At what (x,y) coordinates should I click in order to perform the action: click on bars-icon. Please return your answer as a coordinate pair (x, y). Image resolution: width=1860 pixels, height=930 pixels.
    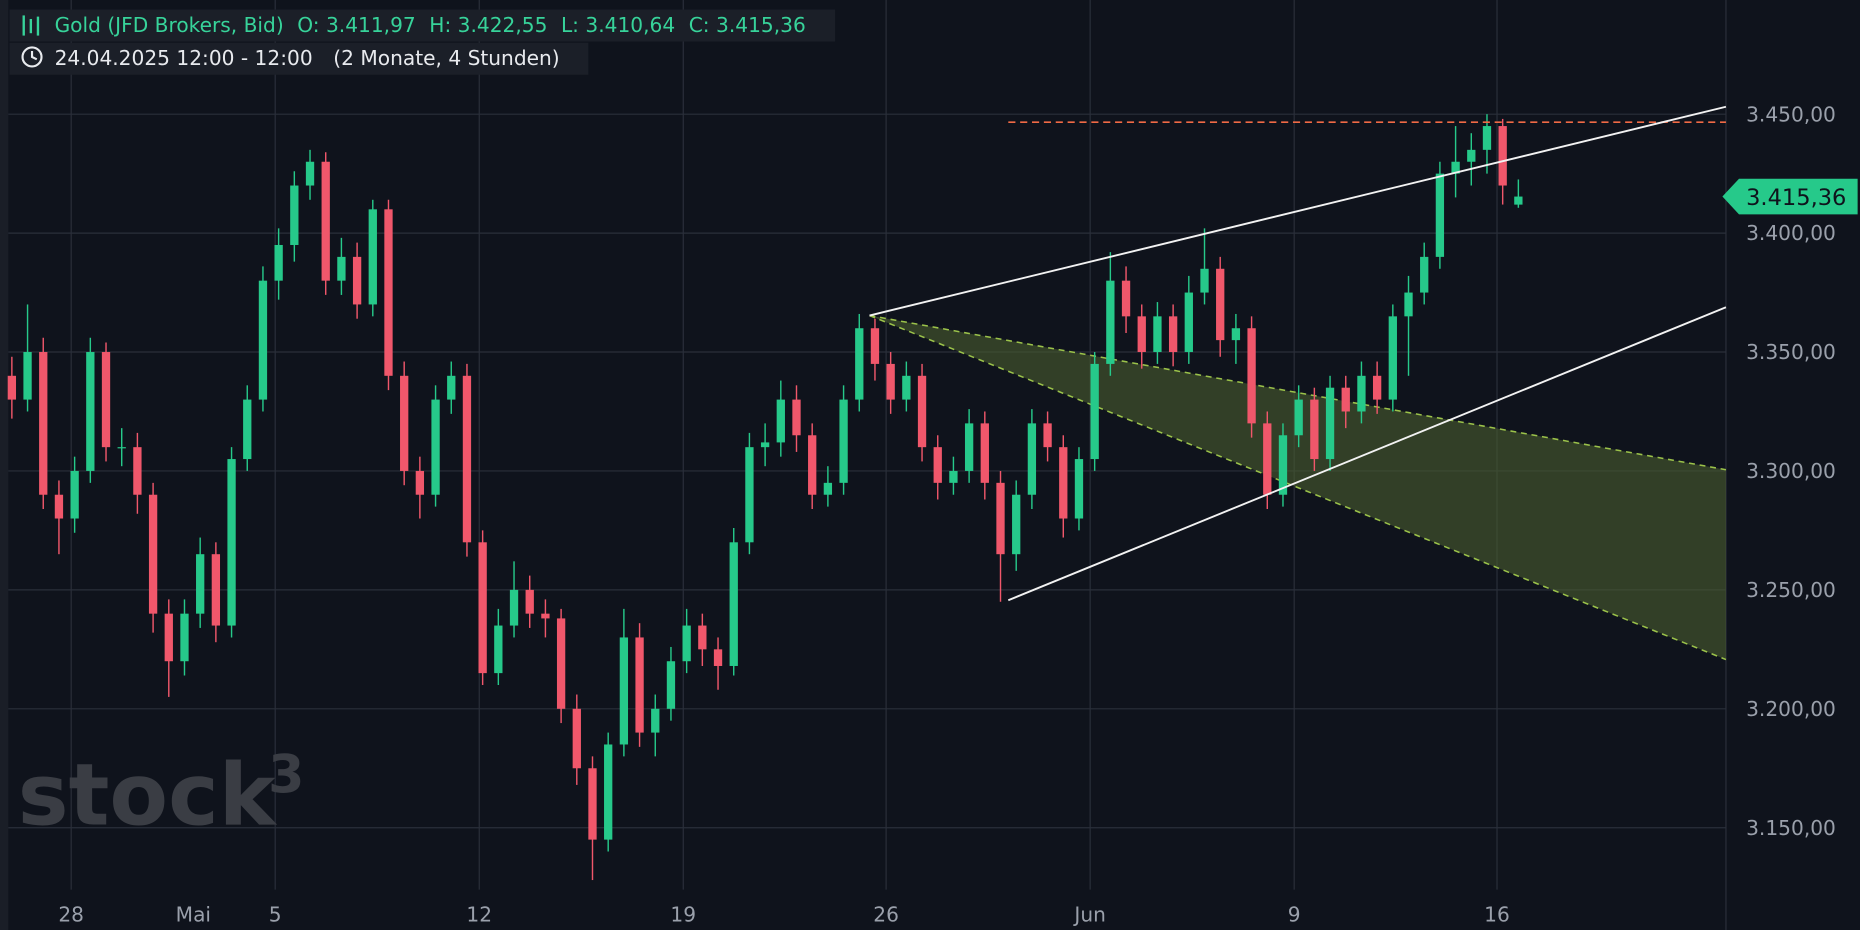
    Looking at the image, I should click on (31, 25).